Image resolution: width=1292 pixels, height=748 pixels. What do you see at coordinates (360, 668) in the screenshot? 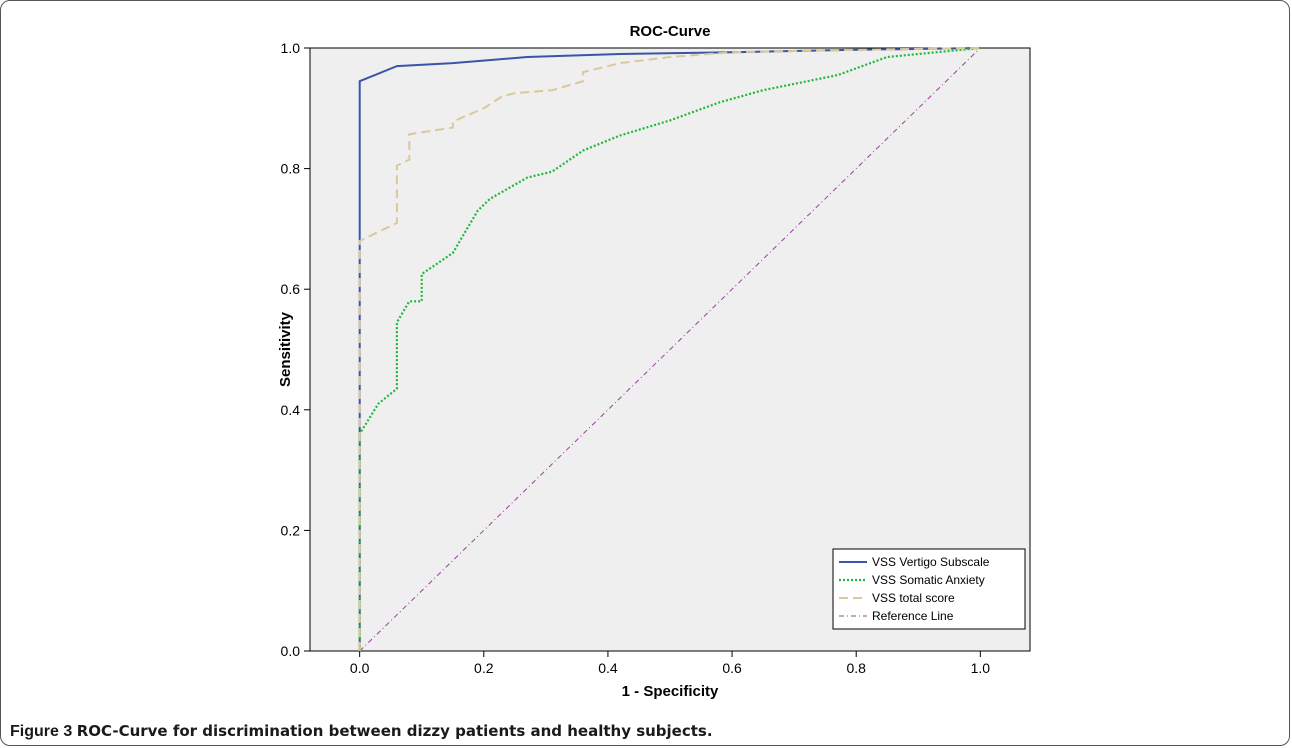
I see `x-tick-label: 0.0` at bounding box center [360, 668].